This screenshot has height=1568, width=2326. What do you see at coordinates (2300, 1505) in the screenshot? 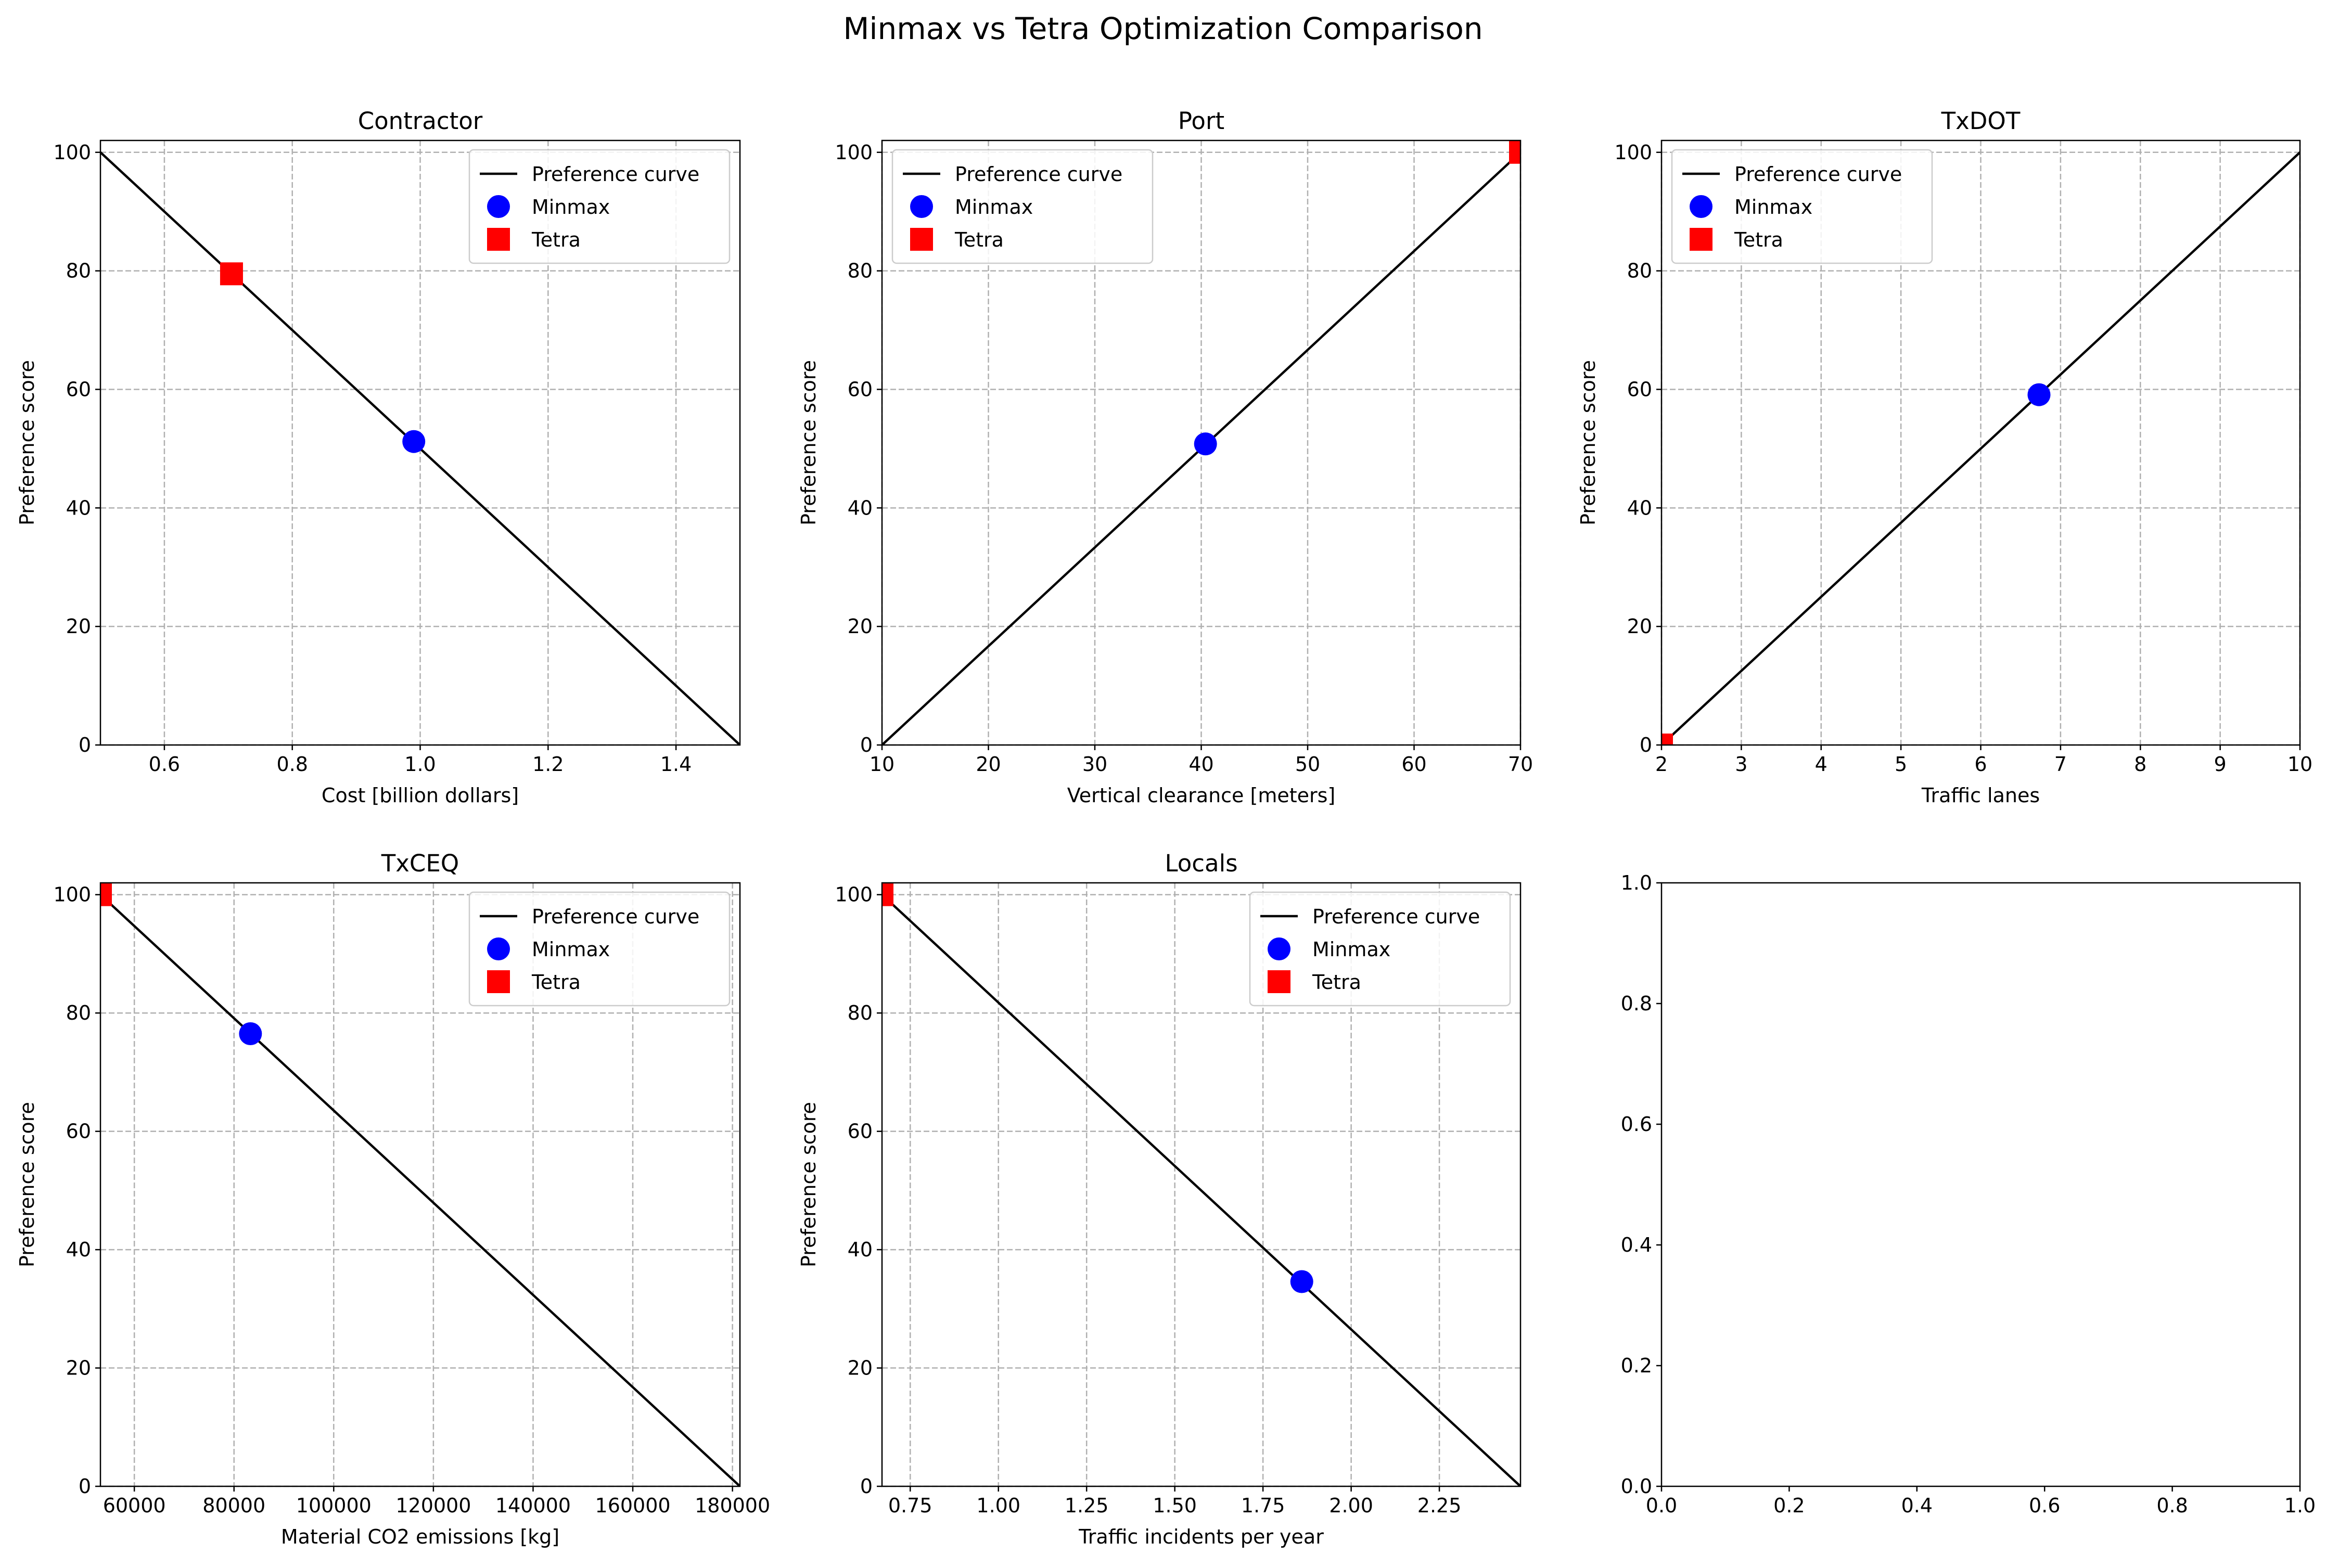
I see `x-tick-label: 1.0` at bounding box center [2300, 1505].